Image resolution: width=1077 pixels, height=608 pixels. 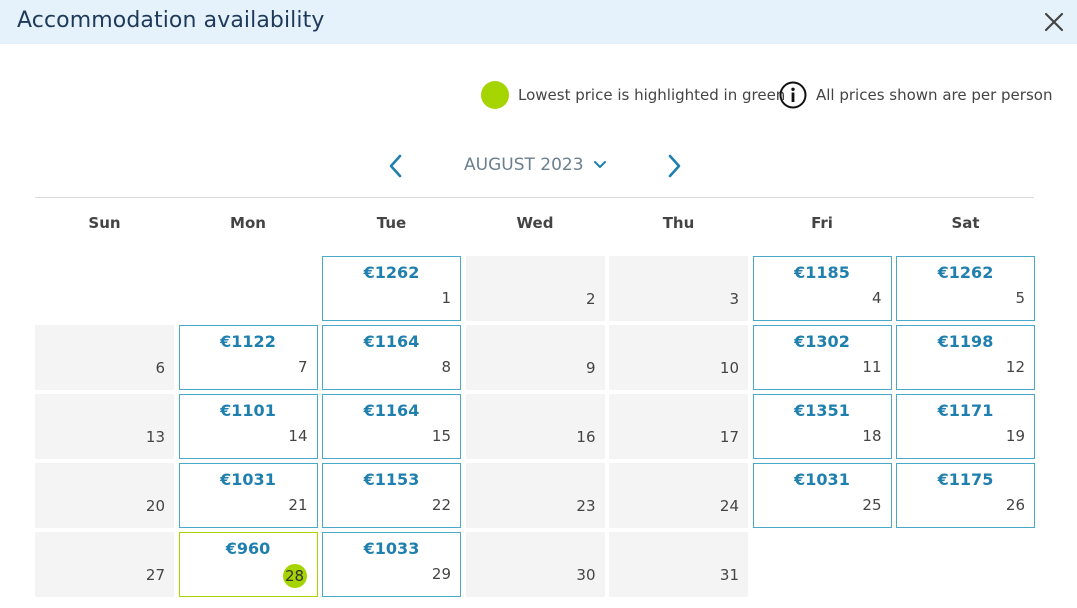 What do you see at coordinates (633, 95) in the screenshot?
I see `legend-lowest-price: Lowest price is highlighted in green` at bounding box center [633, 95].